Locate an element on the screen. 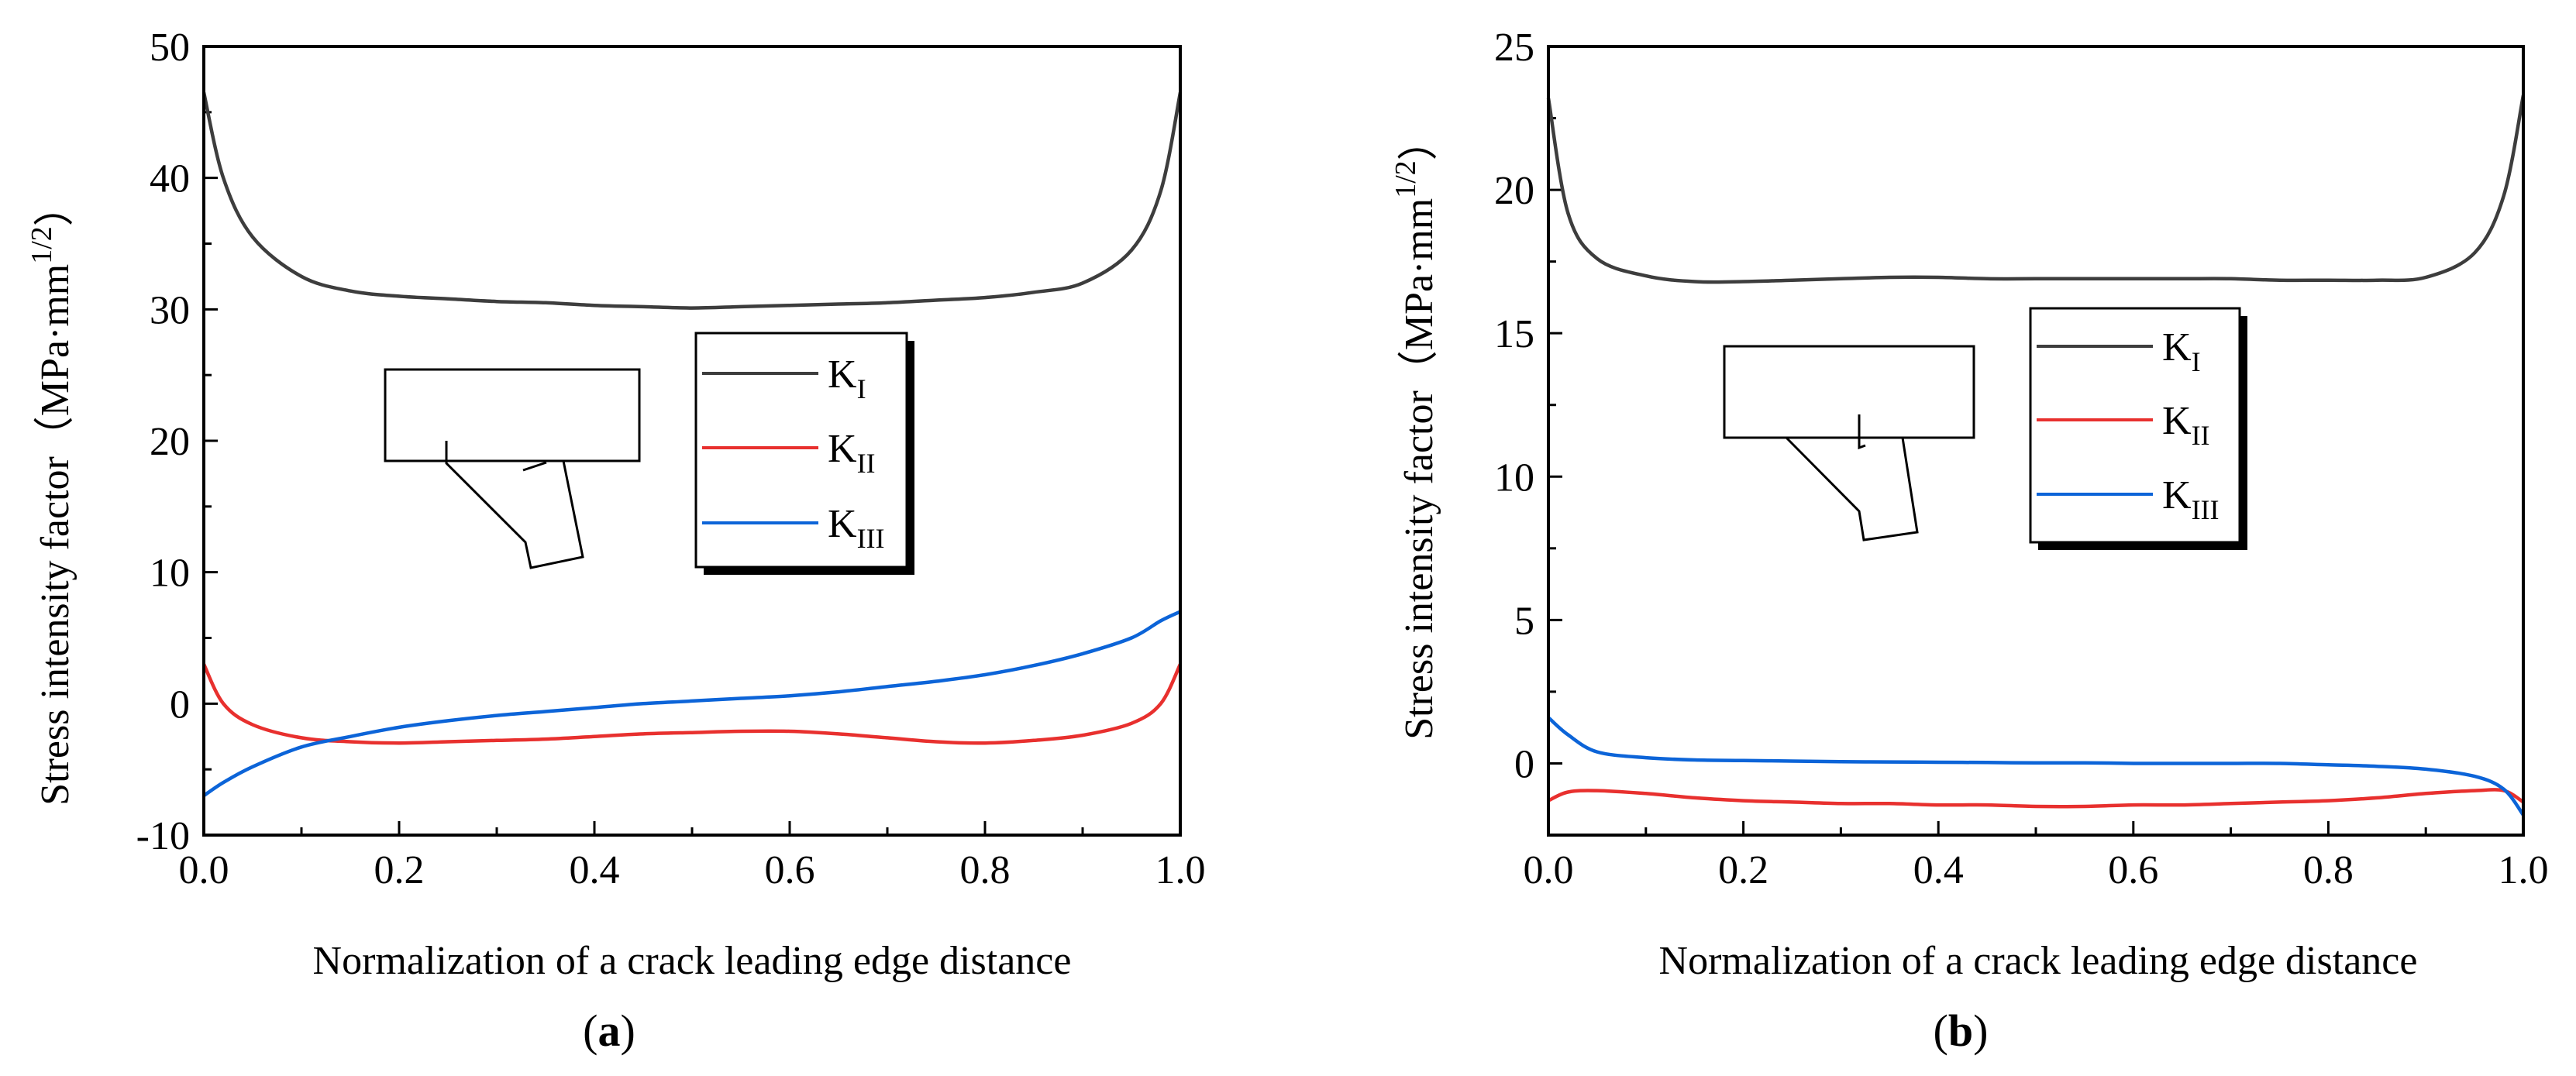 Image resolution: width=2576 pixels, height=1076 pixels. panel-a-legend-kiii-sub: III is located at coordinates (871, 538).